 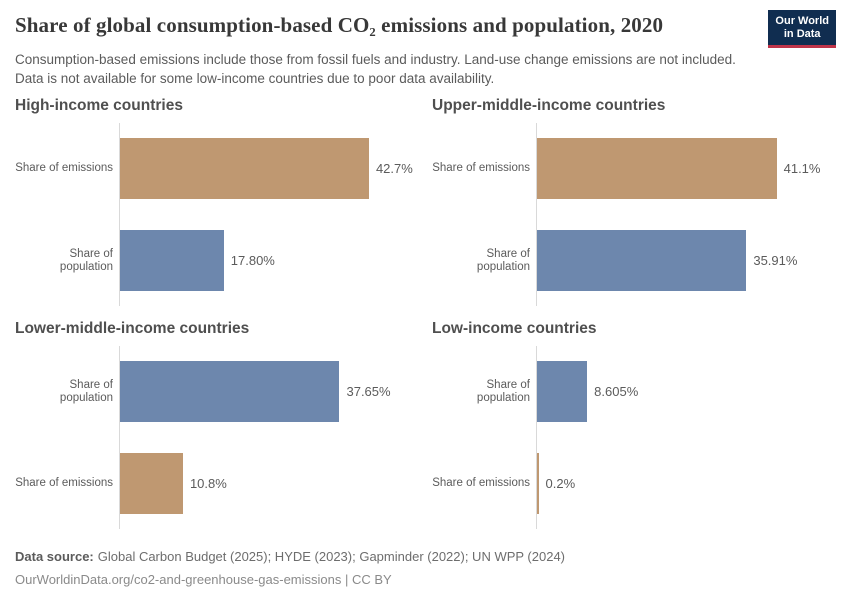 I want to click on panel-title: Low-income countries, so click(x=514, y=328).